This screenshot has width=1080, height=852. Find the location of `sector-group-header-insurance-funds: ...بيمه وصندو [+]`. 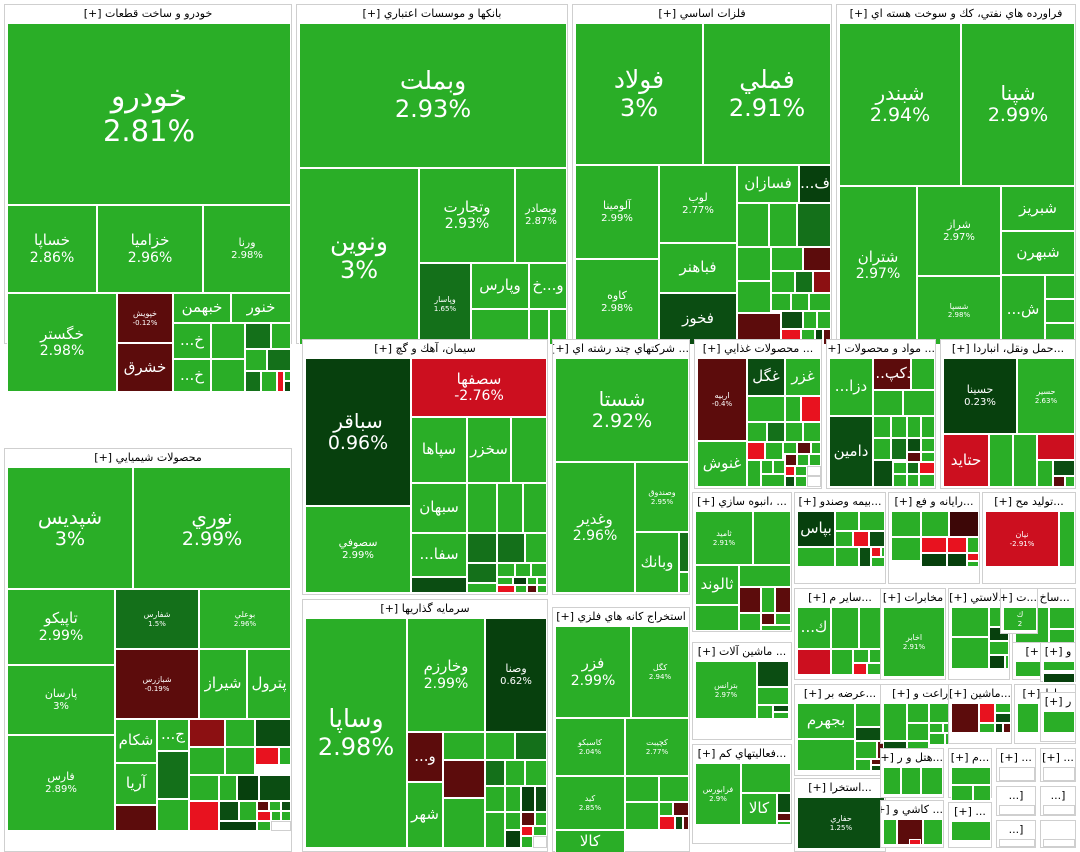

sector-group-header-insurance-funds: ...بيمه وصندو [+] is located at coordinates (840, 501).